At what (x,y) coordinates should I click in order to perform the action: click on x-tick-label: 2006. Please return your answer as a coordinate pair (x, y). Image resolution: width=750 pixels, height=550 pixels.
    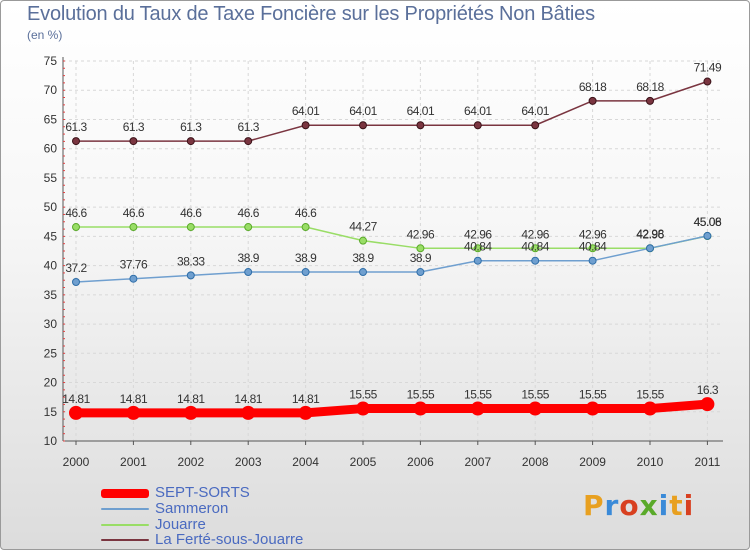
    Looking at the image, I should click on (420, 462).